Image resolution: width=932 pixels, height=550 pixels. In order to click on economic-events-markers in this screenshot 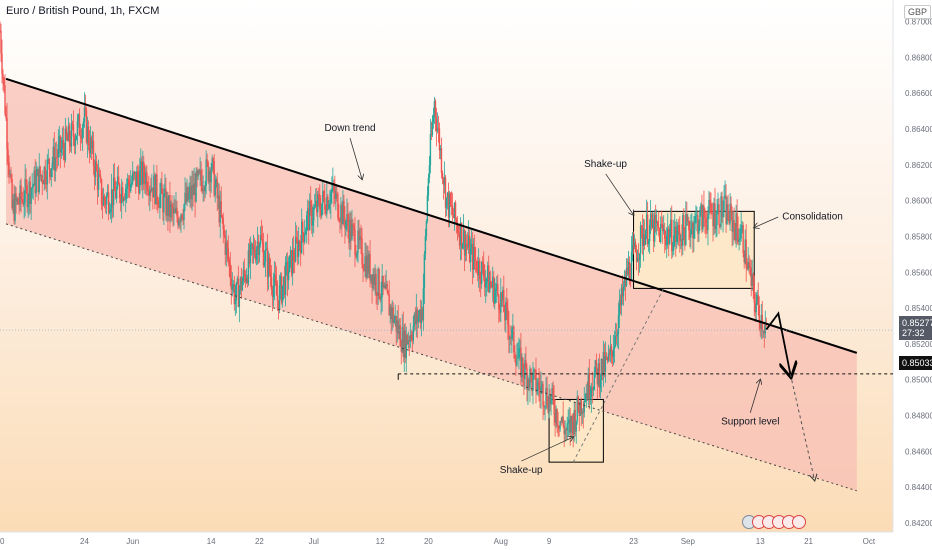, I will do `click(774, 522)`.